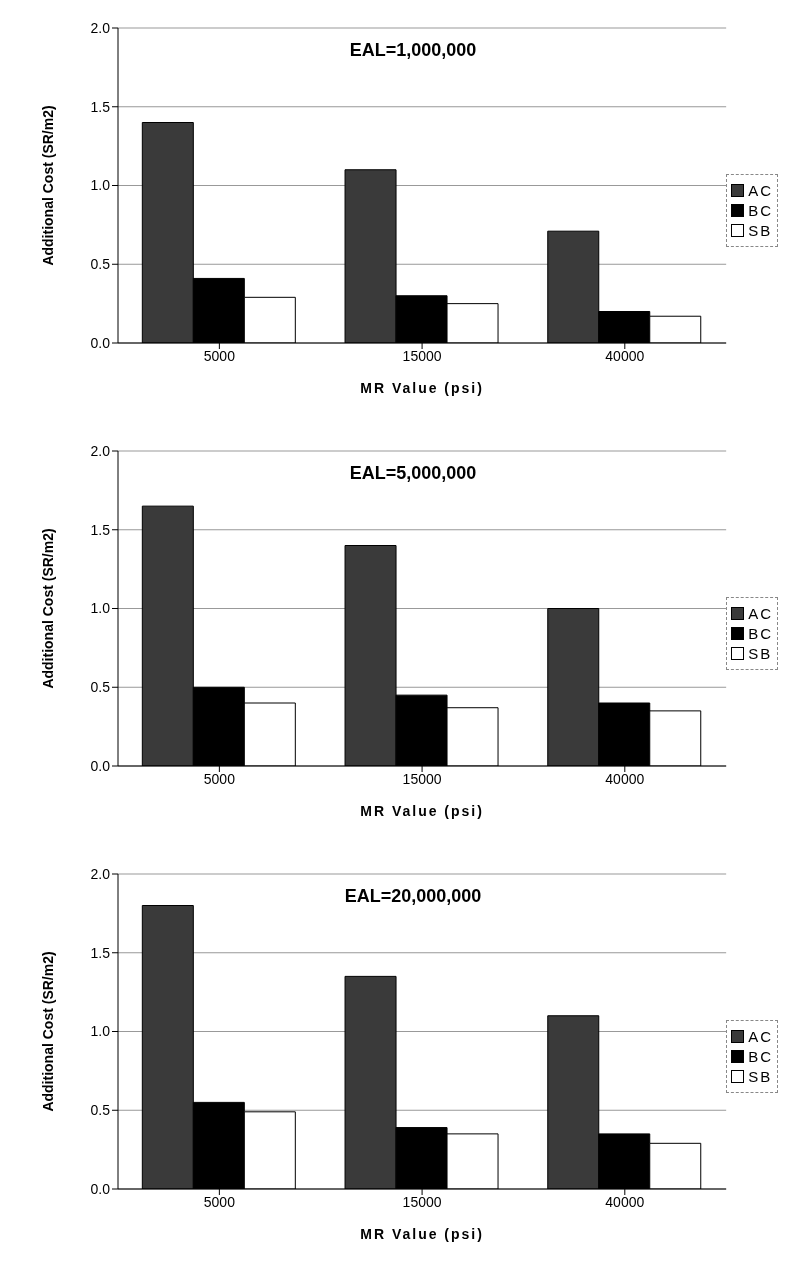 The width and height of the screenshot is (796, 1281). Describe the element at coordinates (413, 896) in the screenshot. I see `text: EAL=20,000,000` at that location.